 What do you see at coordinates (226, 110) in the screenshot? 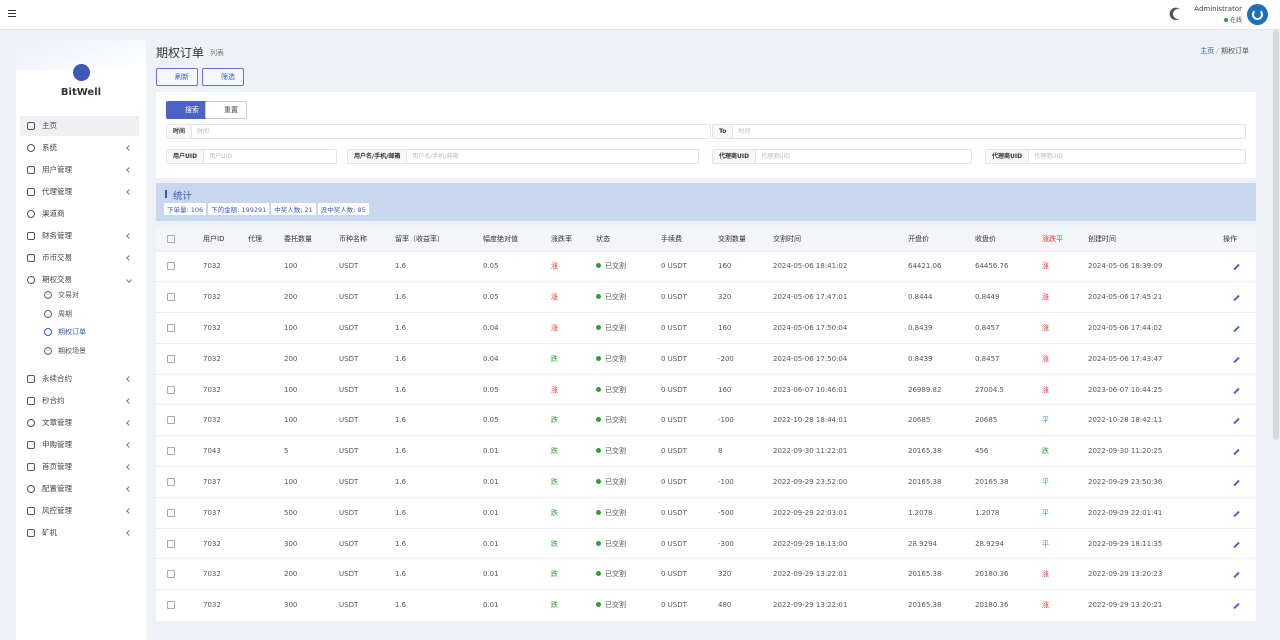
I see `reset-button: 重置` at bounding box center [226, 110].